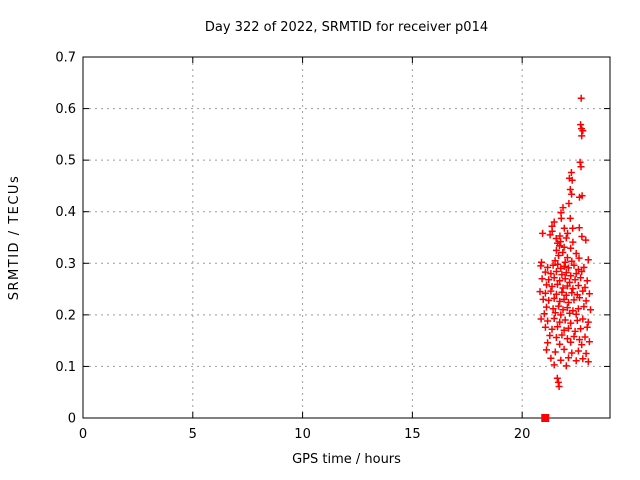  I want to click on y-tick-label: 0.7, so click(65, 58).